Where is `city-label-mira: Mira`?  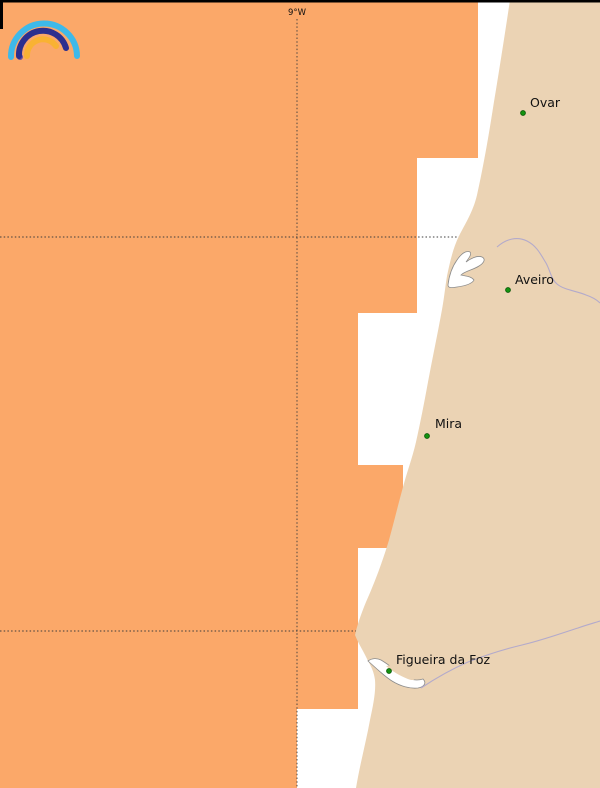
city-label-mira: Mira is located at coordinates (448, 423).